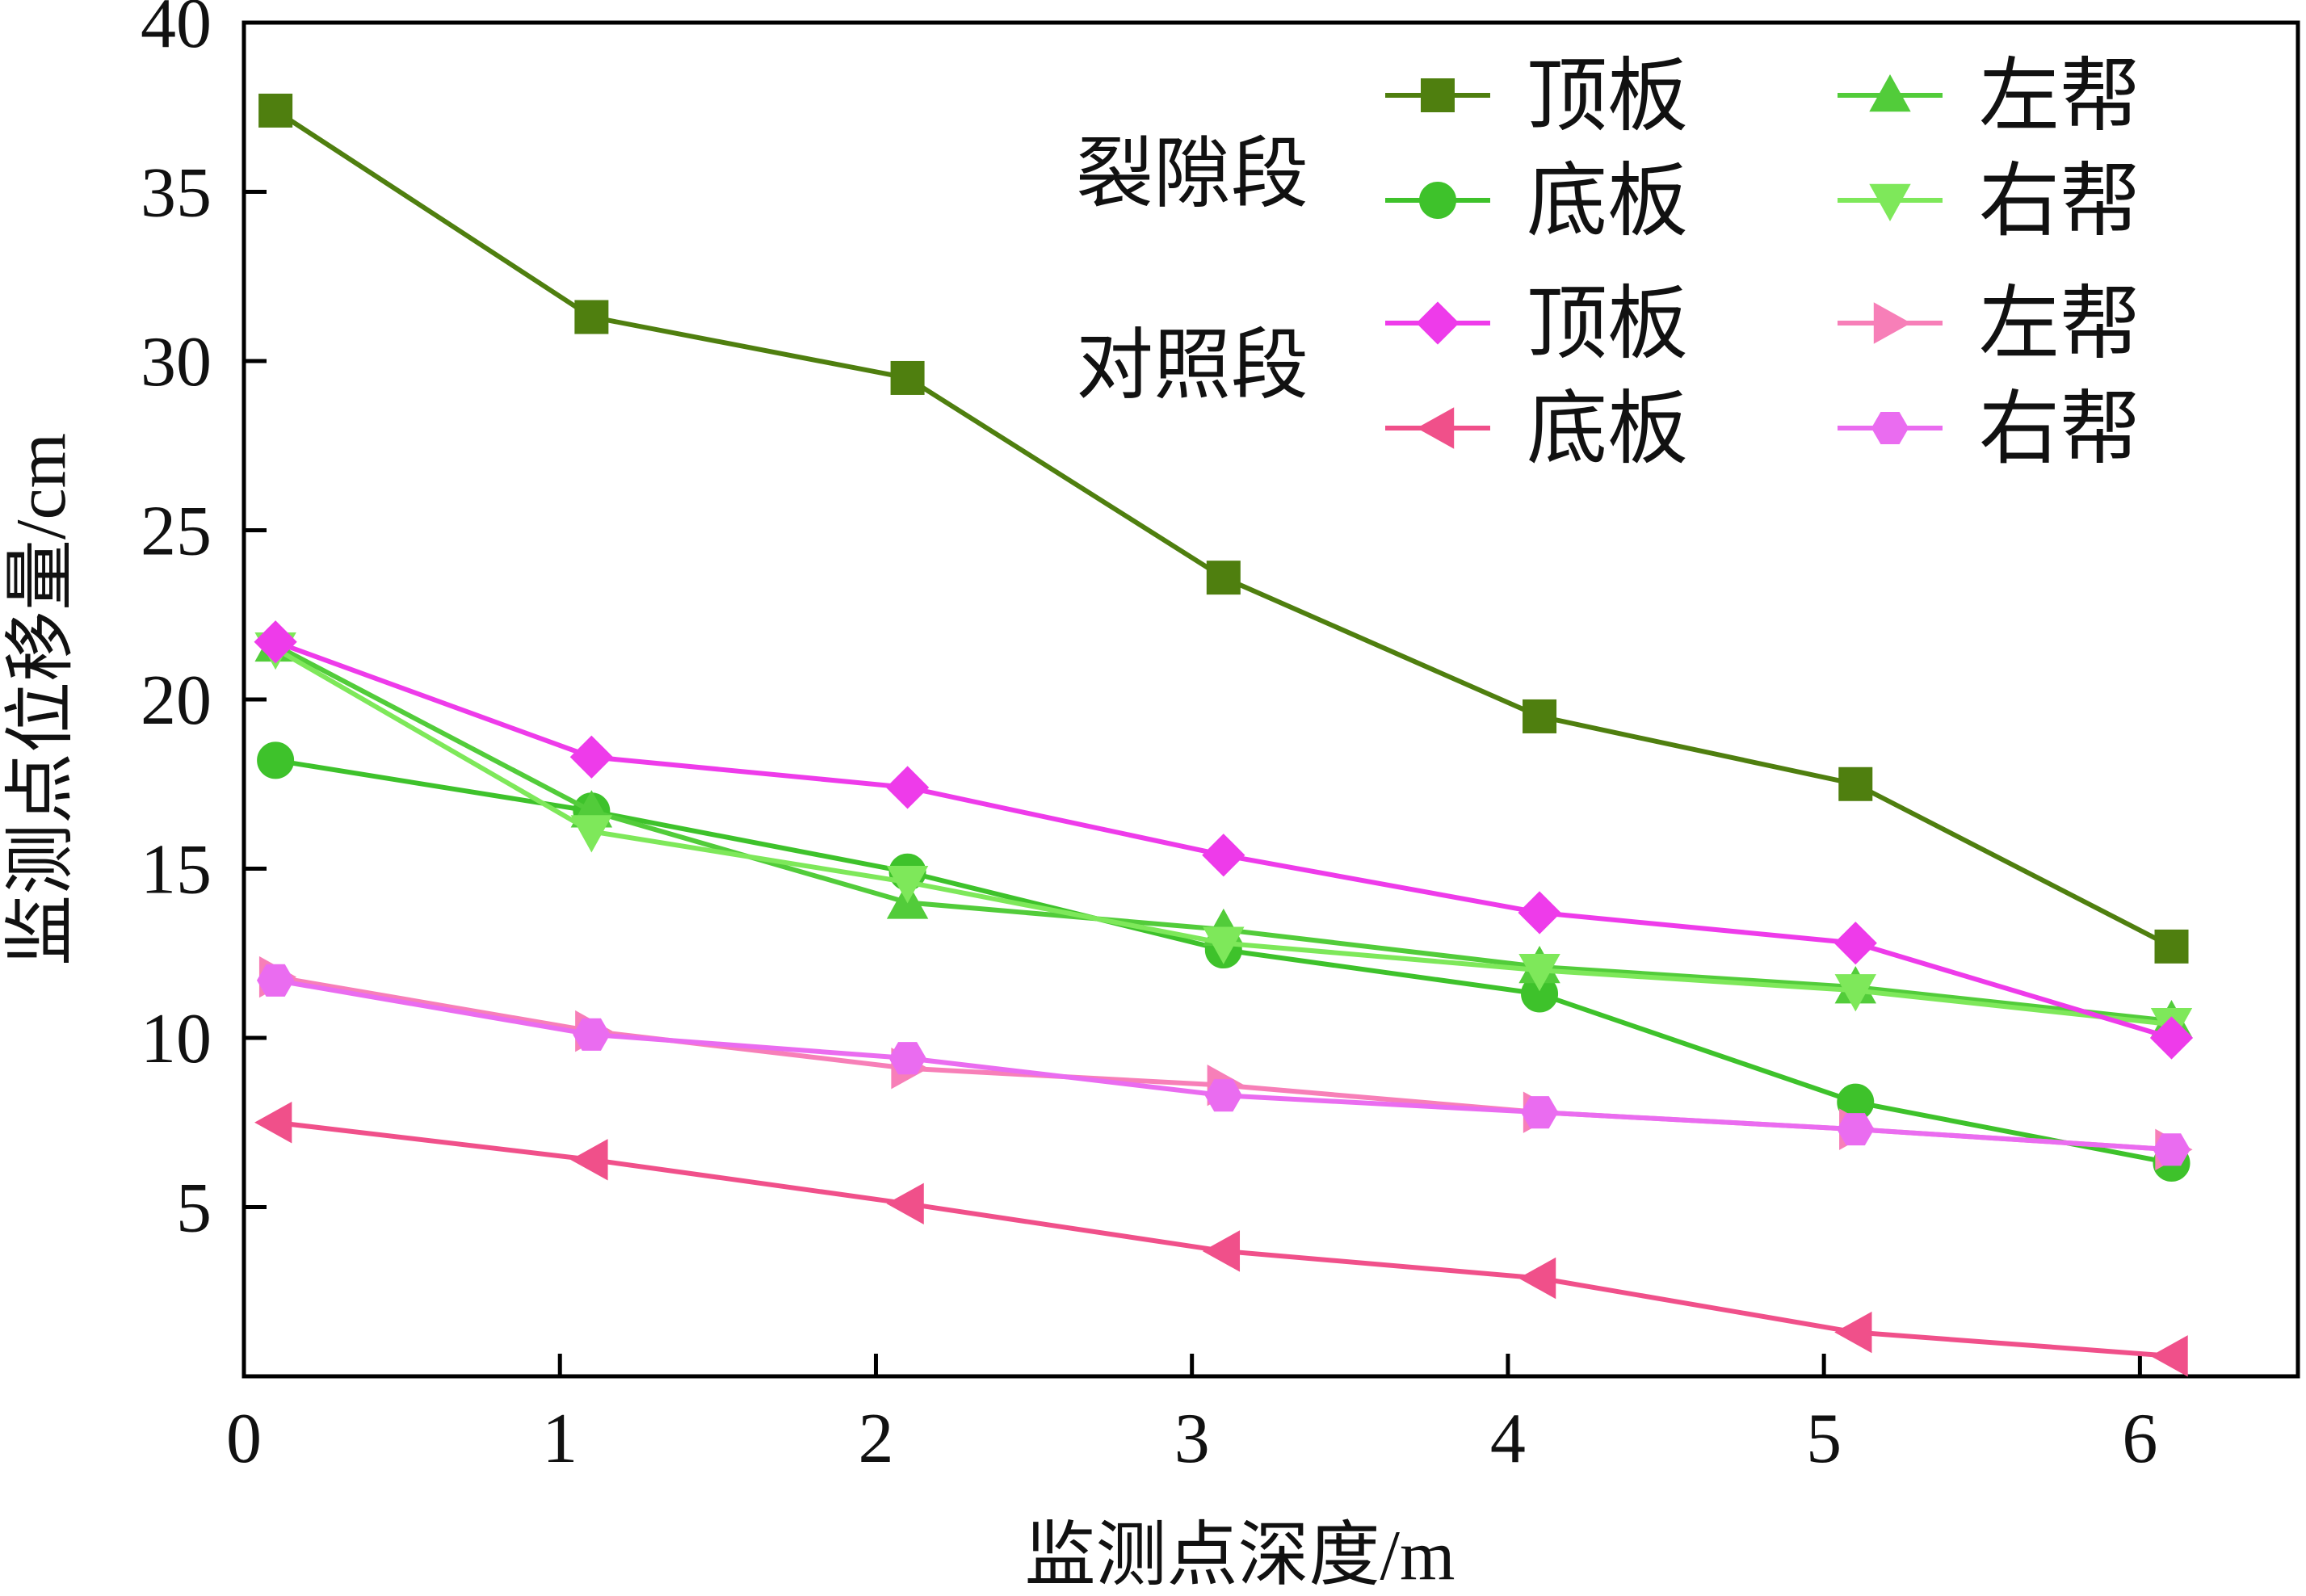  What do you see at coordinates (1192, 1439) in the screenshot?
I see `x-tick-label: 3` at bounding box center [1192, 1439].